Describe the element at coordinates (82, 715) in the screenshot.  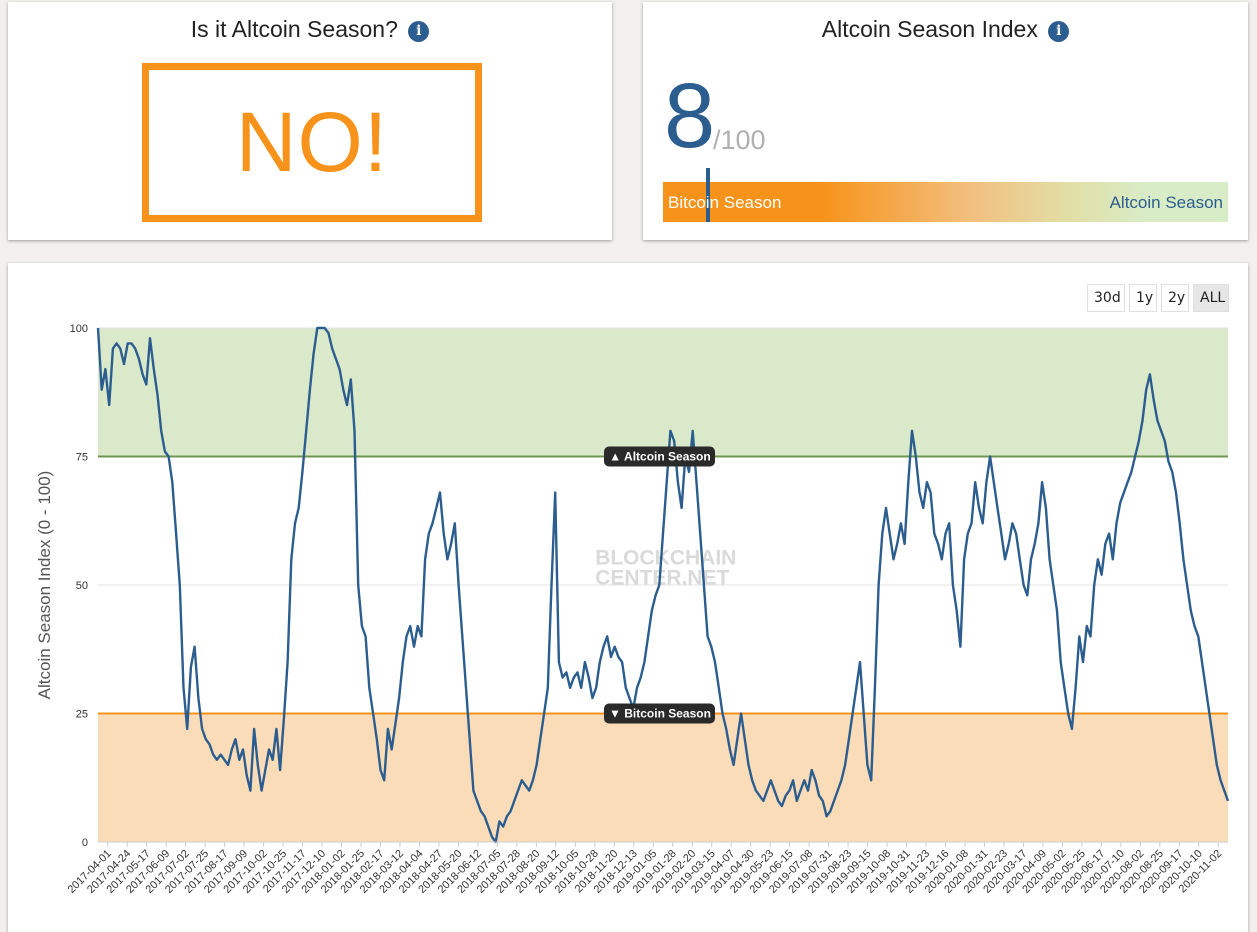
I see `y-tick-label: 25` at that location.